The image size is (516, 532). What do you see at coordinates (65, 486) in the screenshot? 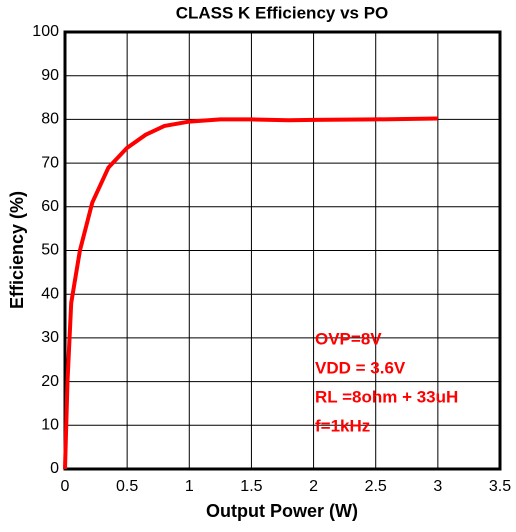
I see `x-tick-label: 0` at bounding box center [65, 486].